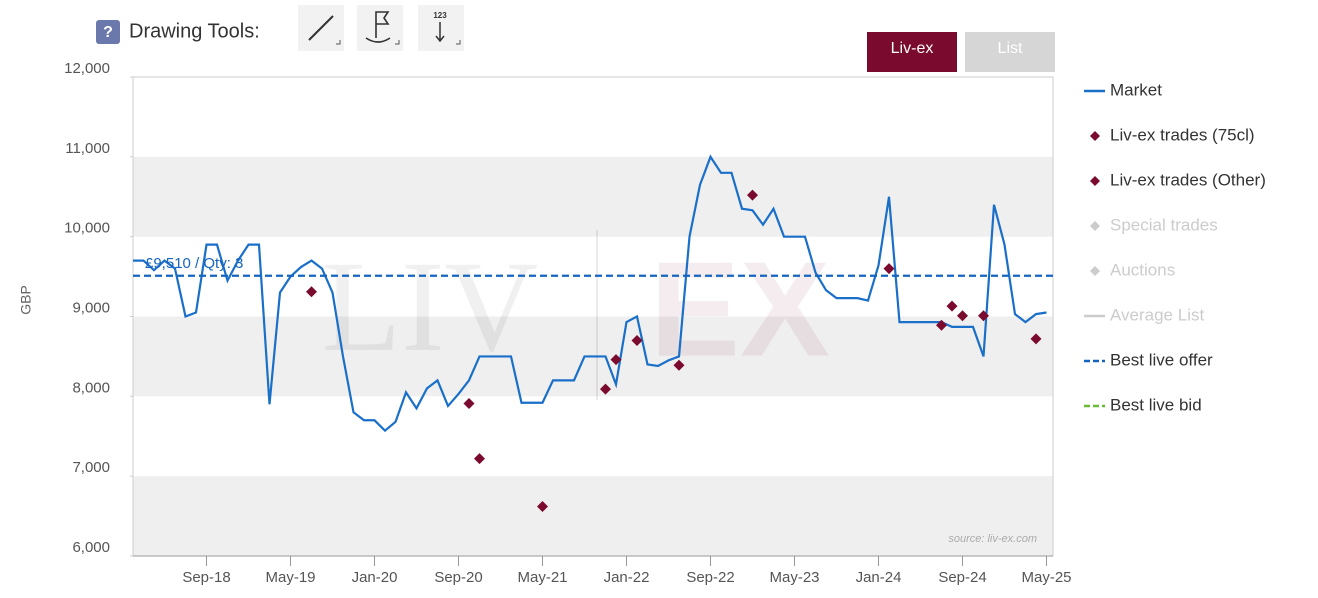  Describe the element at coordinates (912, 48) in the screenshot. I see `tab-label: Liv-ex` at that location.